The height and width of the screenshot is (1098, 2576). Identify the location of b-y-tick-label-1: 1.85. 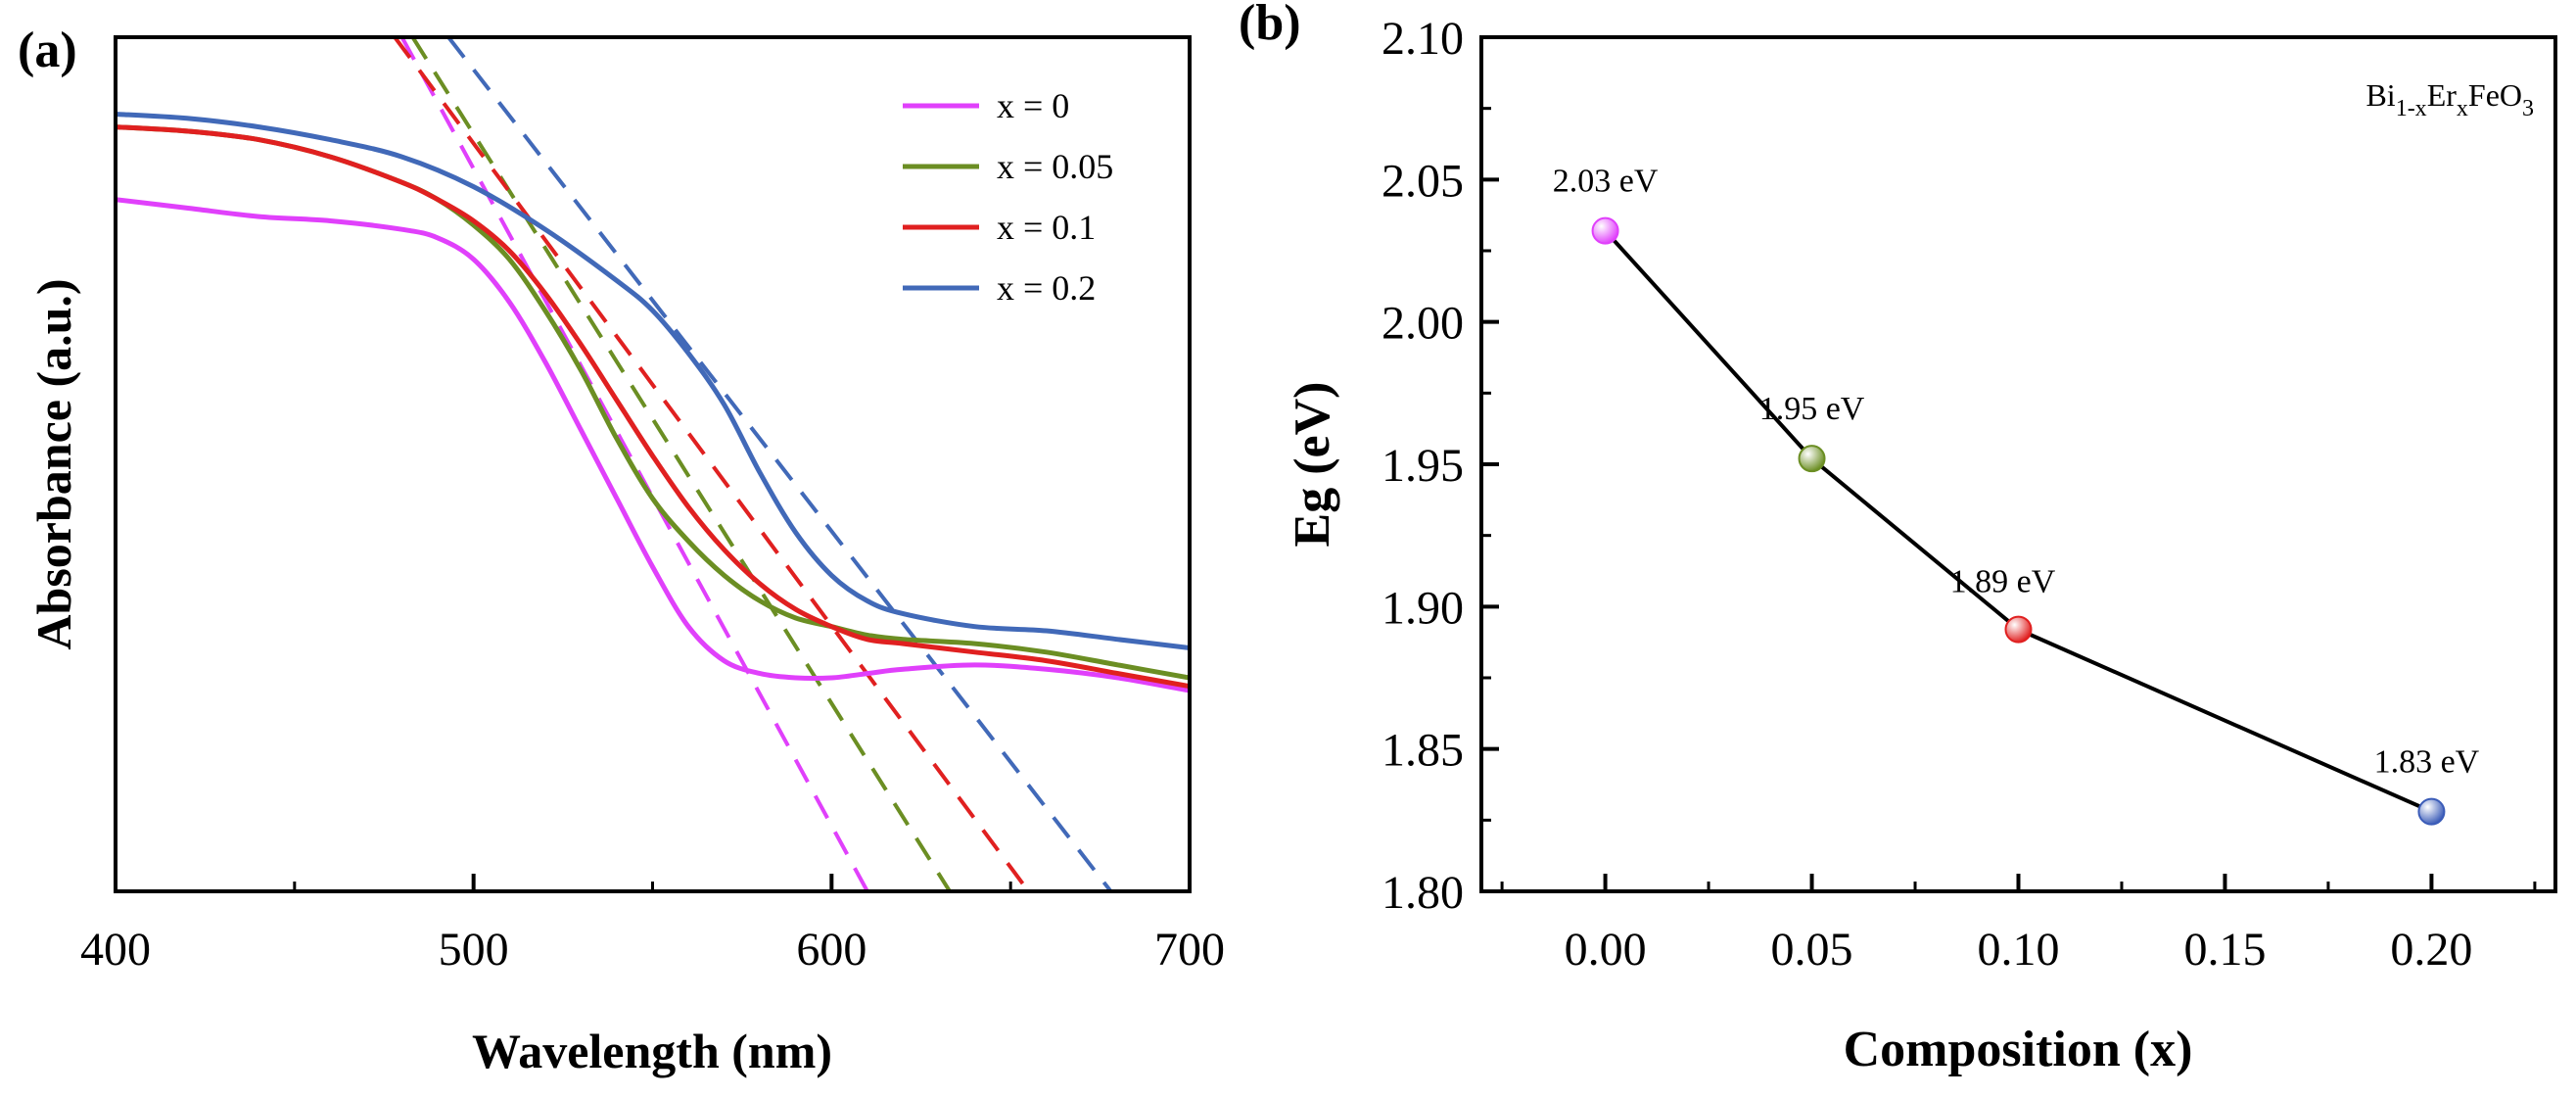
(1423, 751).